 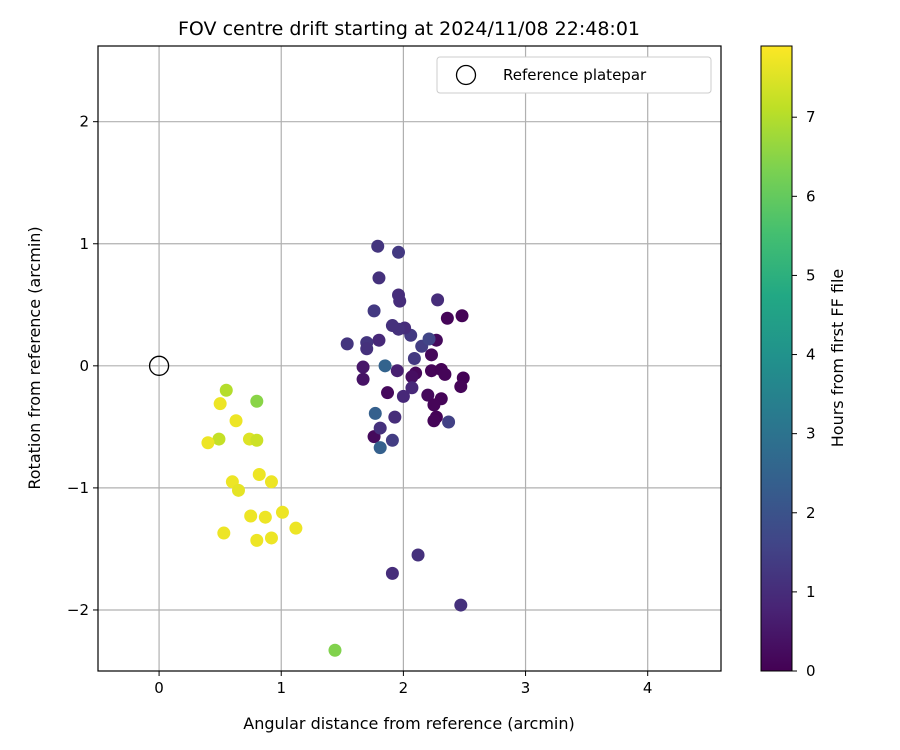 What do you see at coordinates (281, 688) in the screenshot?
I see `x-tick-label: 1` at bounding box center [281, 688].